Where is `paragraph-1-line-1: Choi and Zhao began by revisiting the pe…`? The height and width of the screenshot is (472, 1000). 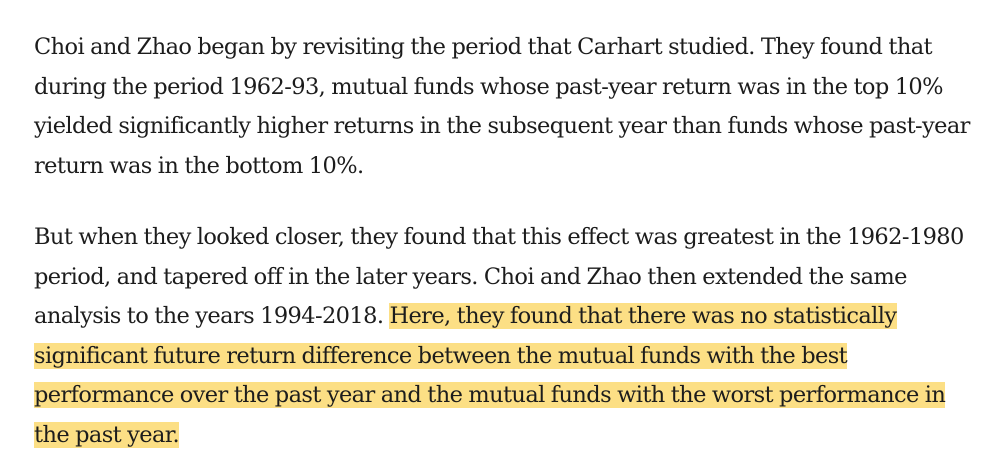 paragraph-1-line-1: Choi and Zhao began by revisiting the pe… is located at coordinates (483, 47).